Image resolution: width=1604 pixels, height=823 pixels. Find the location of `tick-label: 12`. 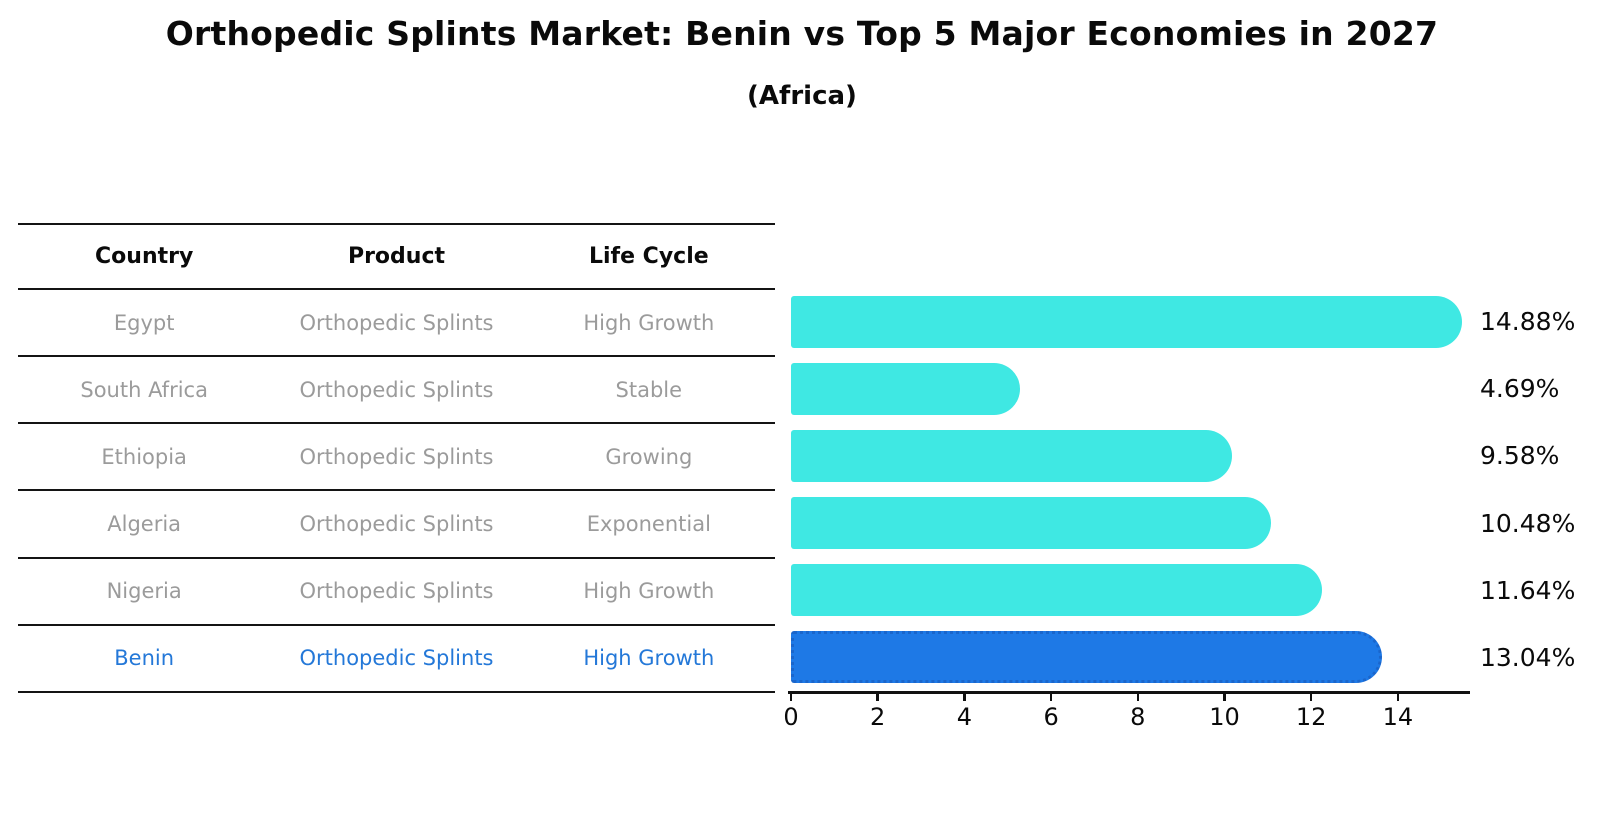

tick-label: 12 is located at coordinates (1311, 717).